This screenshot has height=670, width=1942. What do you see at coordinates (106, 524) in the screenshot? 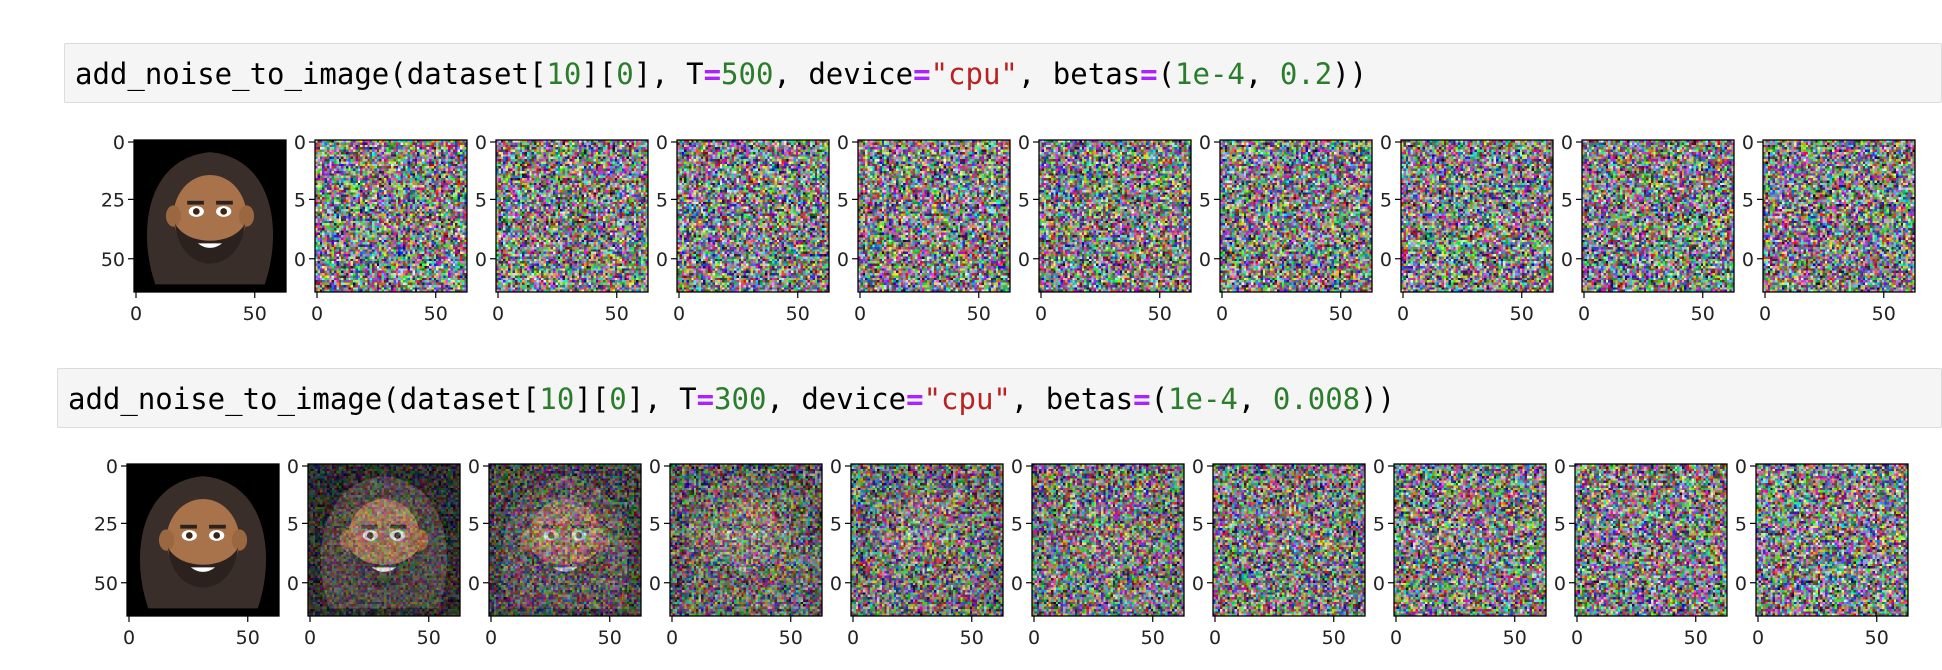
I see `y-tick-label: 25` at bounding box center [106, 524].